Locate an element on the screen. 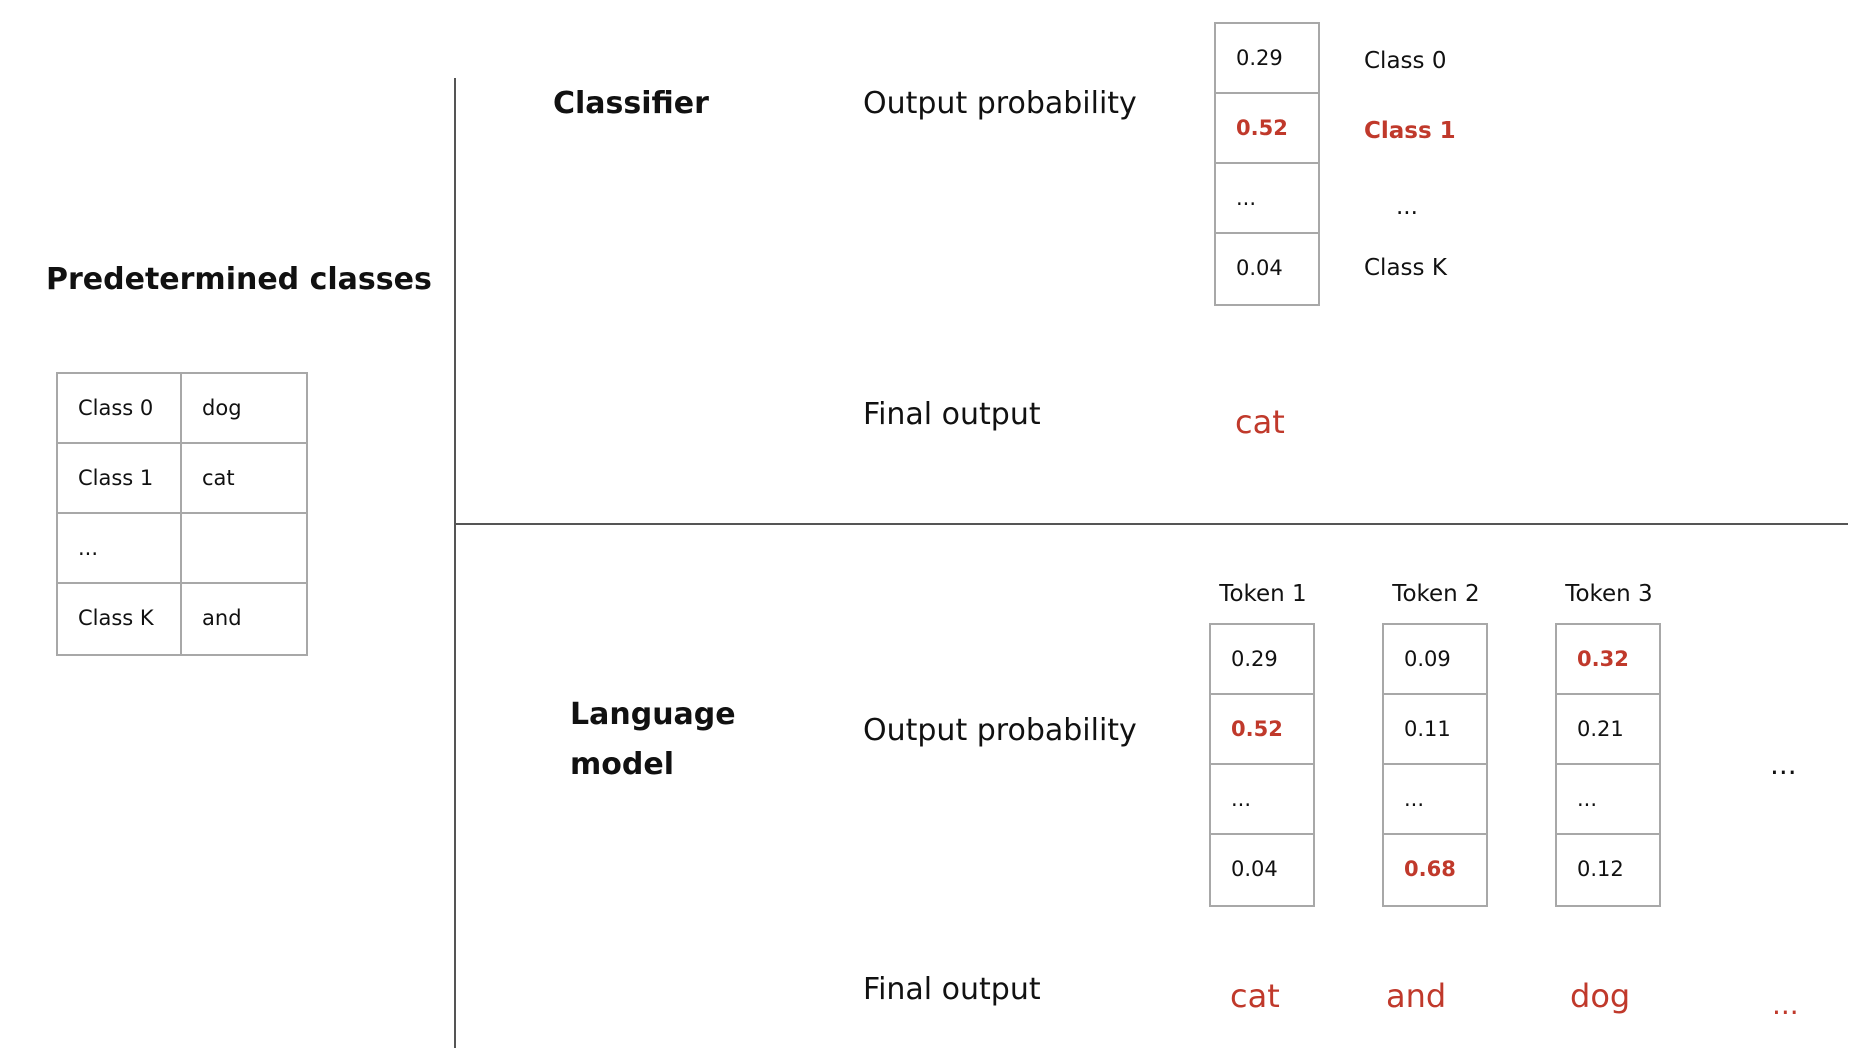  table-row: Class 1 cat is located at coordinates (182, 479).